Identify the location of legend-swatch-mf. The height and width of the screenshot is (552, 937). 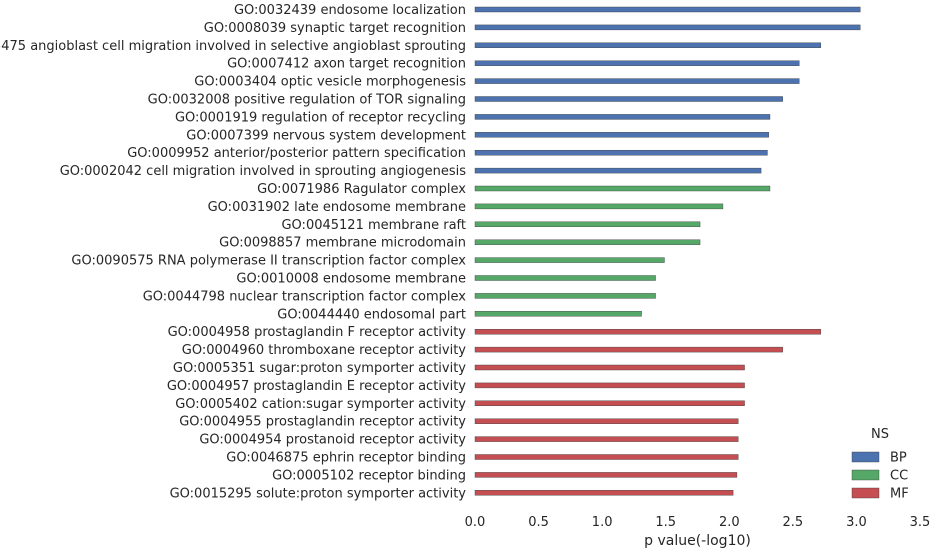
(865, 493).